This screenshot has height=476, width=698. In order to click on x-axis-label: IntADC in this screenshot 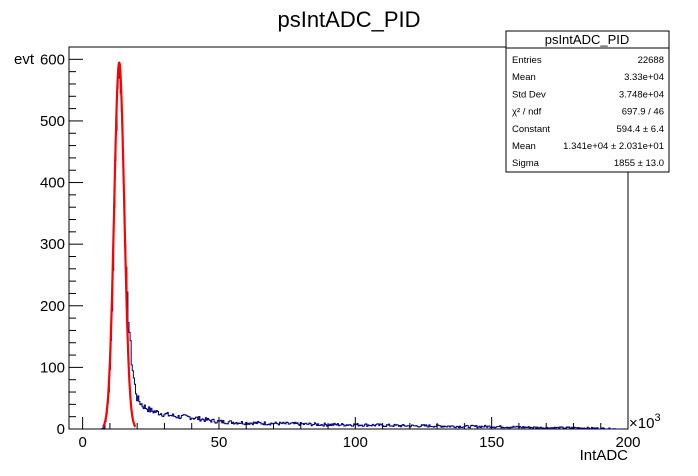, I will do `click(604, 455)`.